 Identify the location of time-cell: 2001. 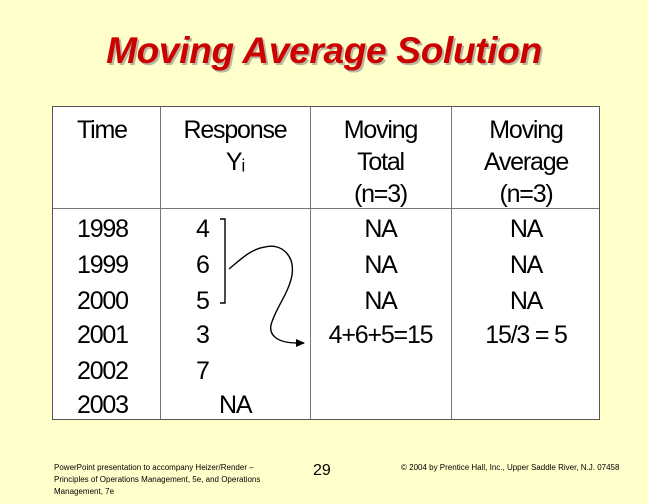
(103, 335).